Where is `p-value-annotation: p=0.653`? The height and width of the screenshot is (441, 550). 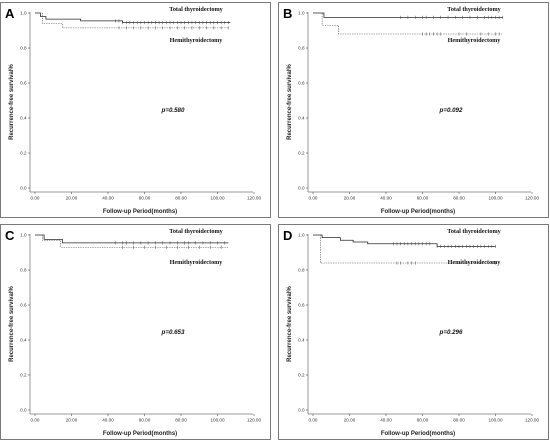
p-value-annotation: p=0.653 is located at coordinates (173, 332).